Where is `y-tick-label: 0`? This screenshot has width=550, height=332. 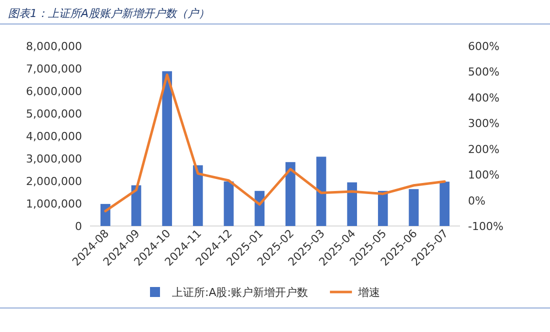
y-tick-label: 0 is located at coordinates (78, 226).